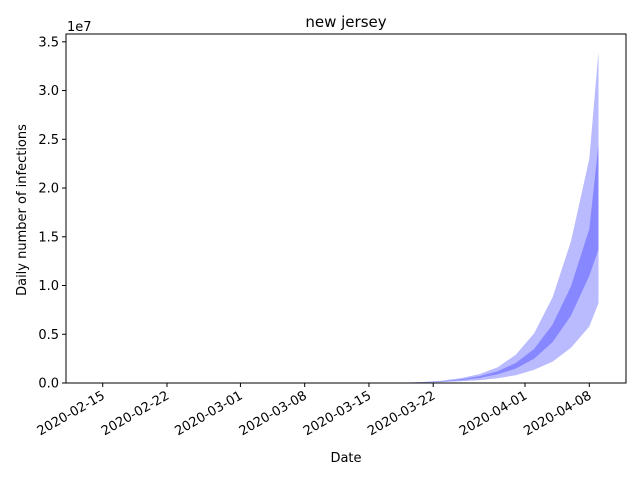 The image size is (640, 480). What do you see at coordinates (48, 237) in the screenshot?
I see `y-tick-label-1.5: 1.5` at bounding box center [48, 237].